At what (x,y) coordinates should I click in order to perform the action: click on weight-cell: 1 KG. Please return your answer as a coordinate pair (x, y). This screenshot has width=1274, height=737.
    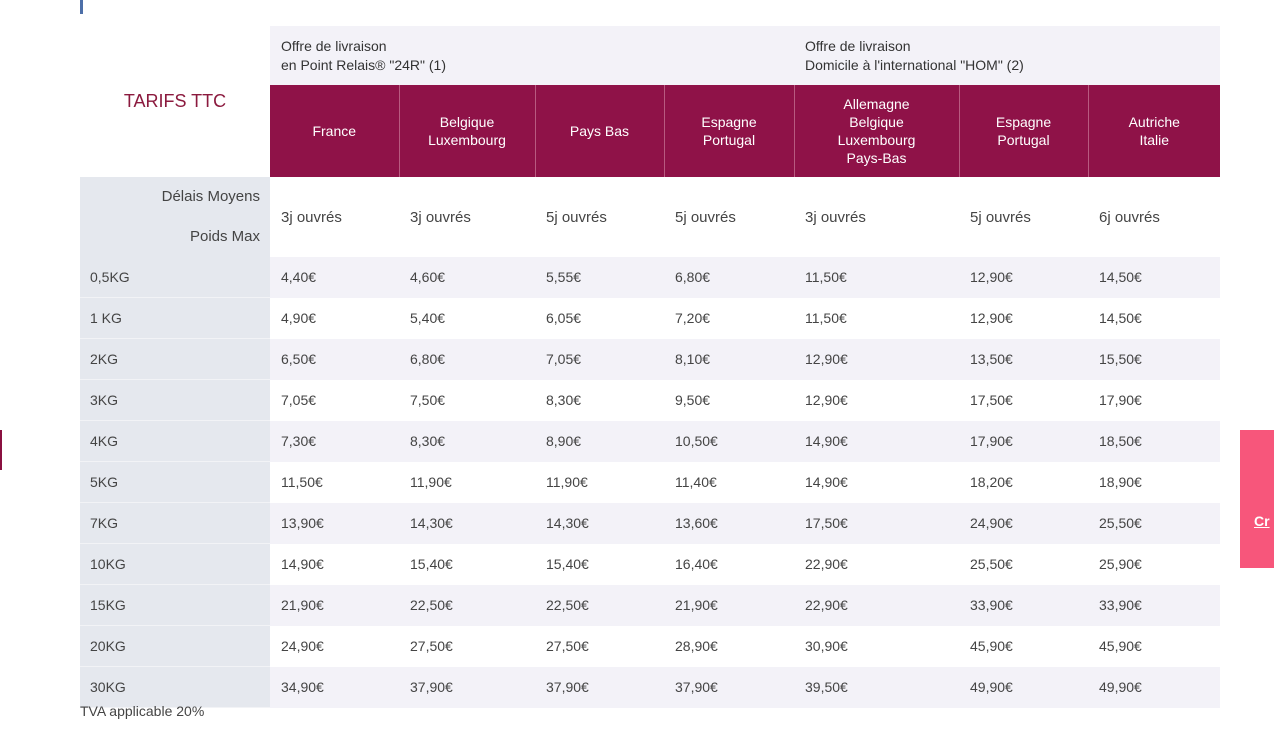
    Looking at the image, I should click on (175, 318).